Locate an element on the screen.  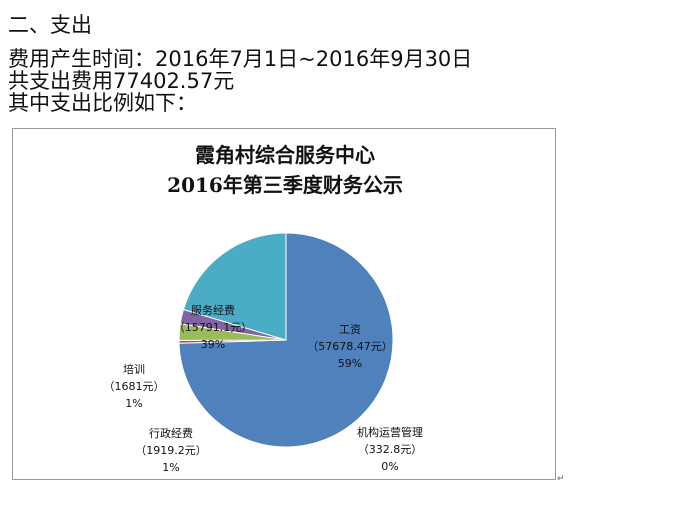
slice-percent-label: 0% is located at coordinates (389, 466).